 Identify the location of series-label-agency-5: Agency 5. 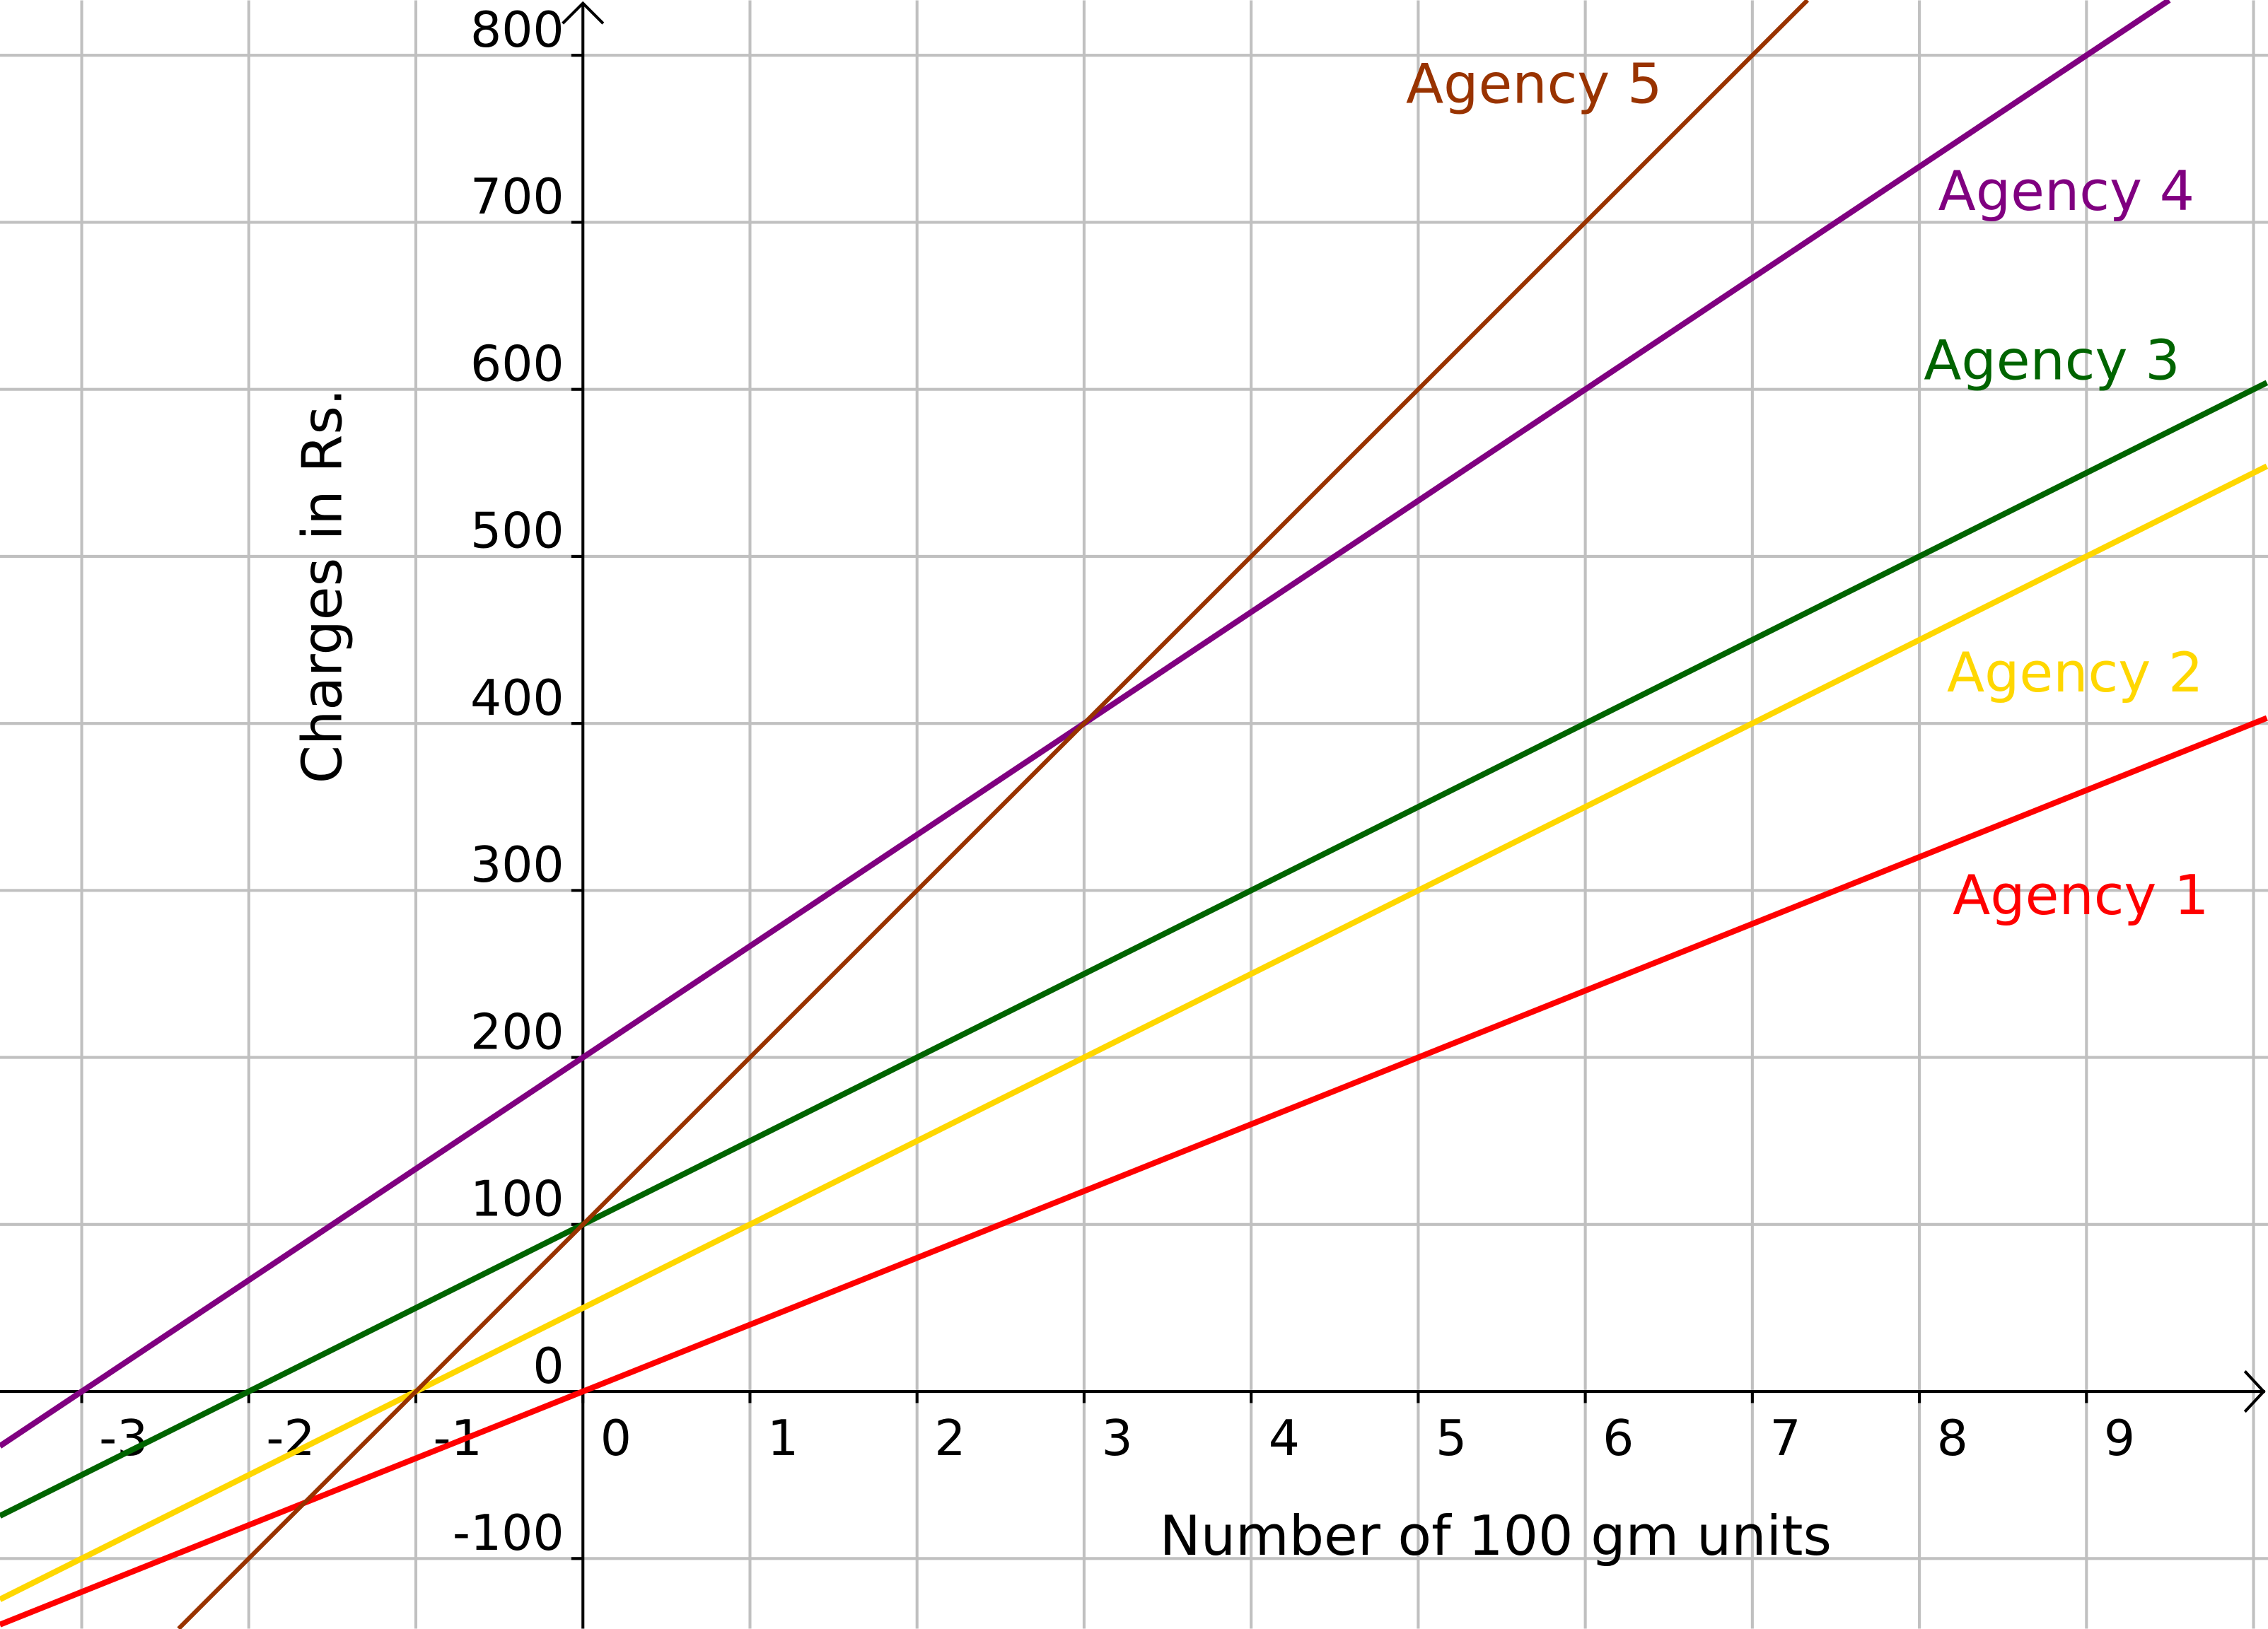
(1534, 85).